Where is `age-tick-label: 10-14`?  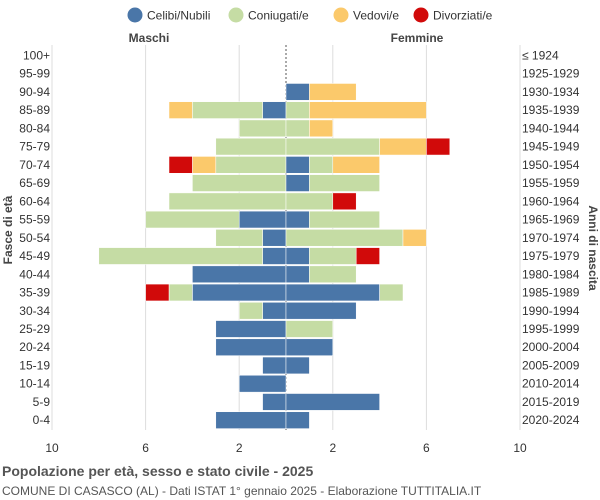 age-tick-label: 10-14 is located at coordinates (34, 384).